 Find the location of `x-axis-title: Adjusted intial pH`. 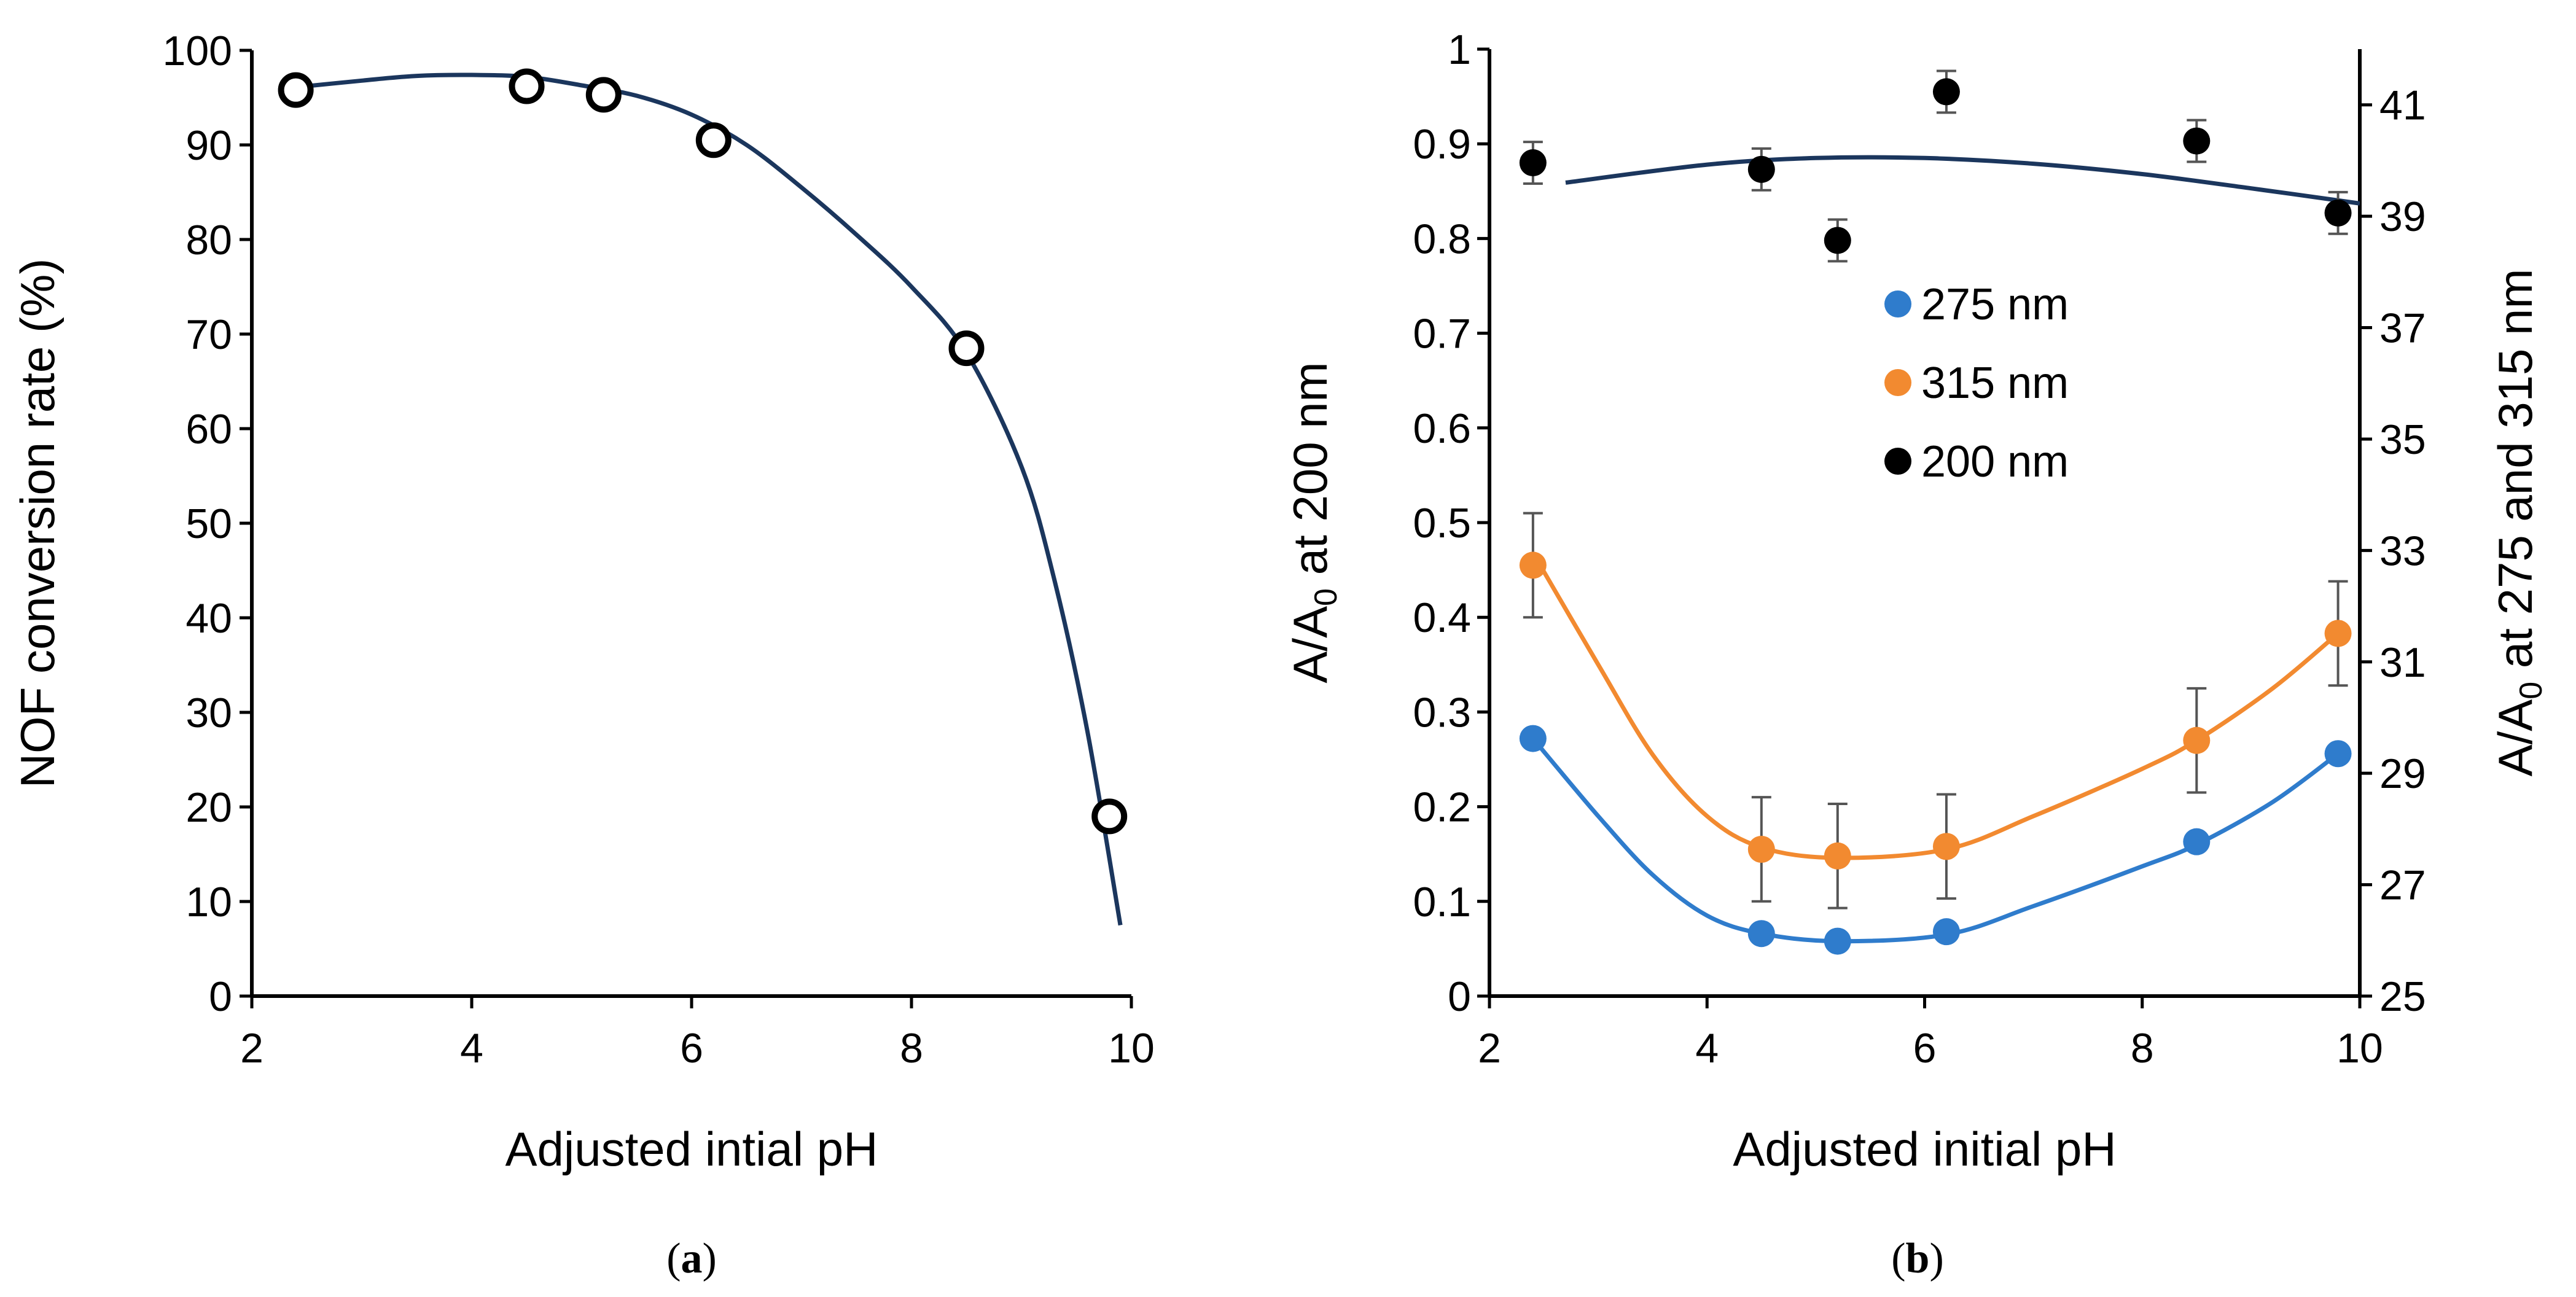

x-axis-title: Adjusted intial pH is located at coordinates (691, 1149).